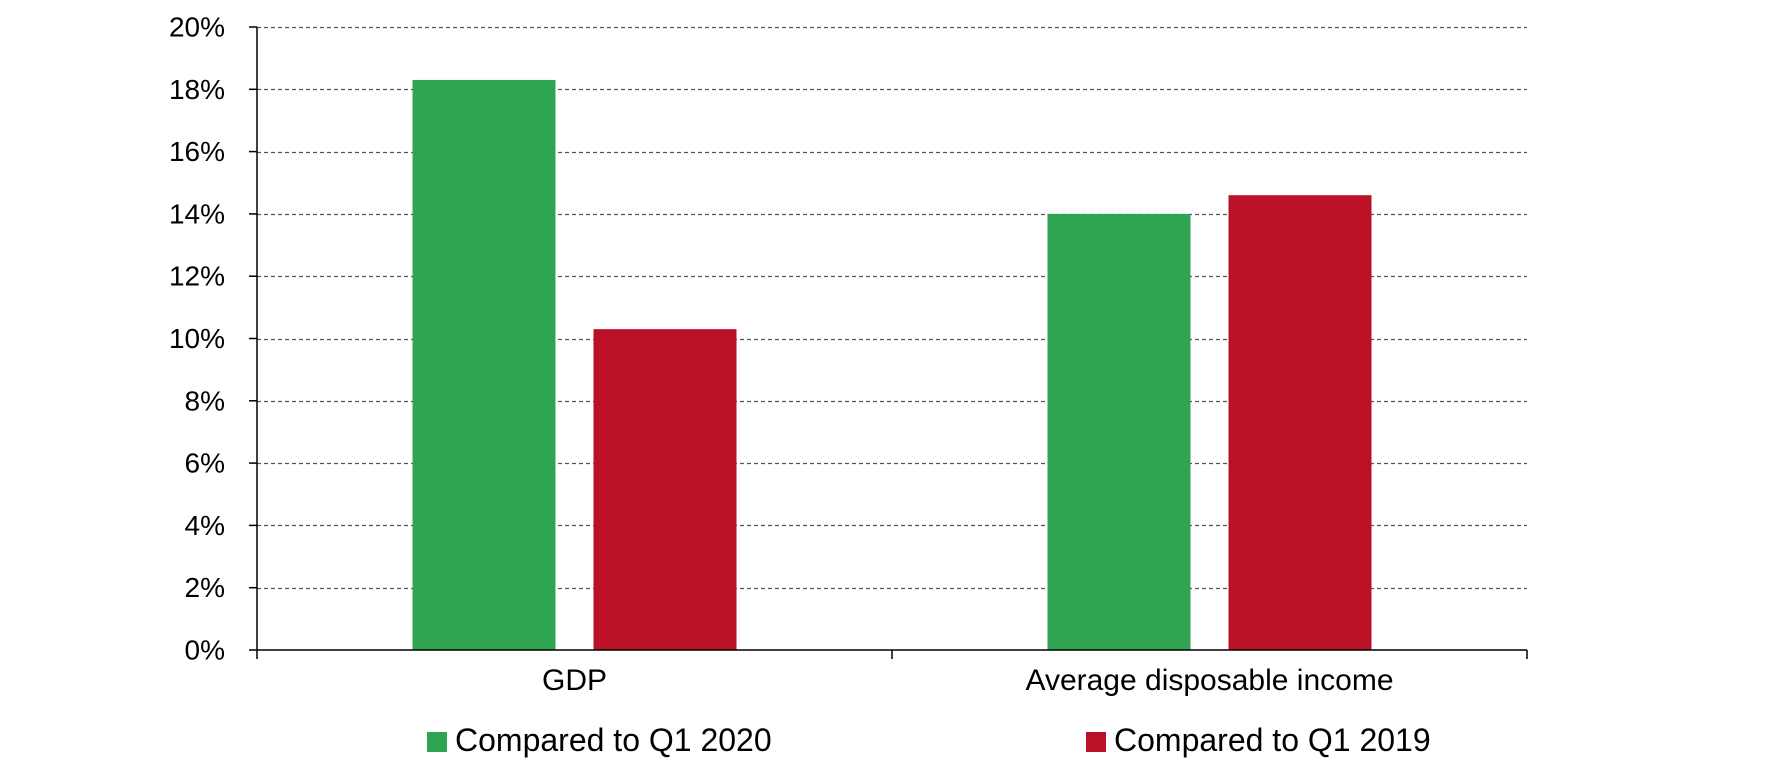  What do you see at coordinates (205, 525) in the screenshot?
I see `y-tick-label: 4%` at bounding box center [205, 525].